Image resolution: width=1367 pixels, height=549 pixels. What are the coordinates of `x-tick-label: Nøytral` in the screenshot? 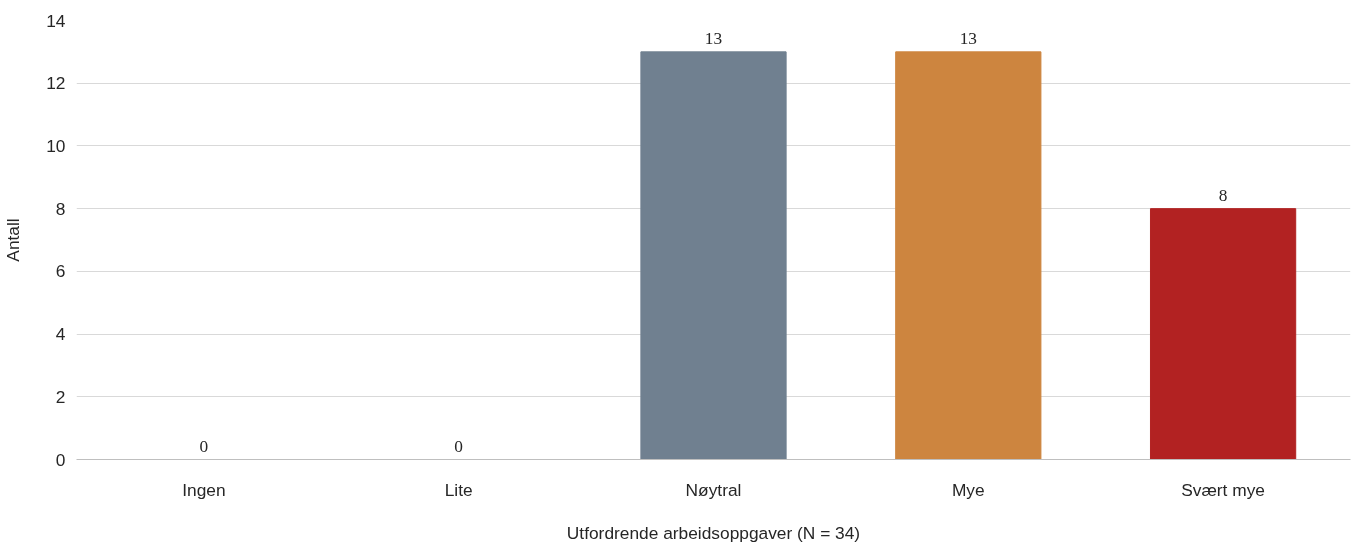 It's located at (713, 489).